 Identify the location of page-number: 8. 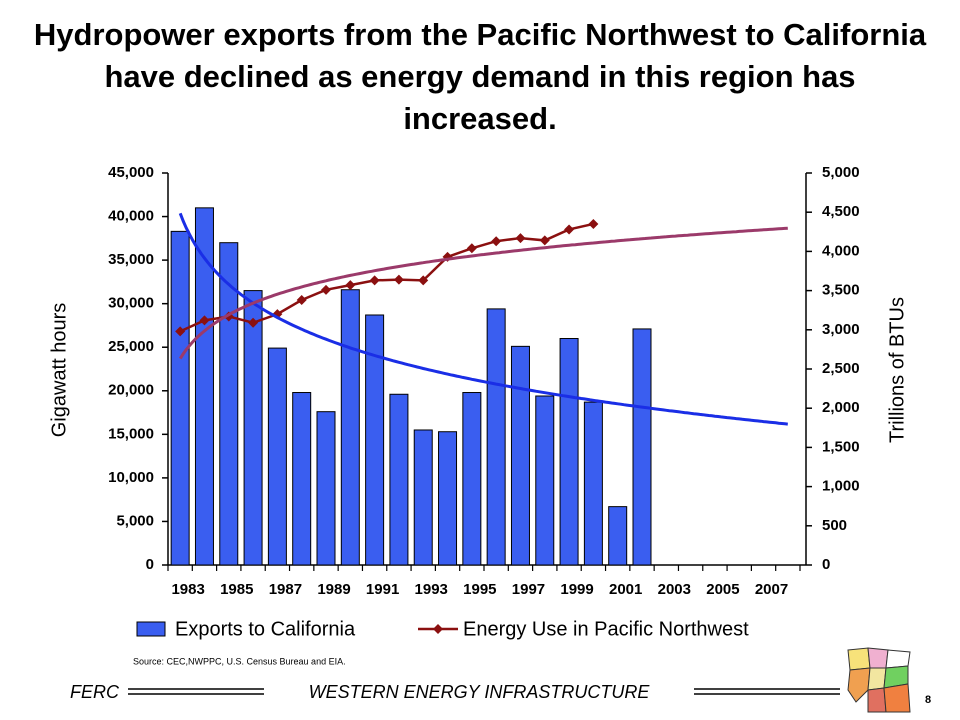
(928, 700).